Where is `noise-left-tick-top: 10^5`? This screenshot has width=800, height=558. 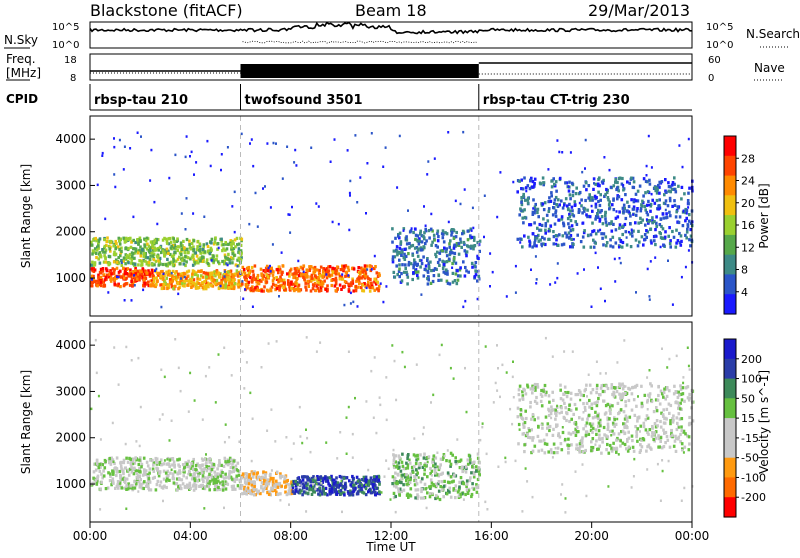
noise-left-tick-top: 10^5 is located at coordinates (65, 27).